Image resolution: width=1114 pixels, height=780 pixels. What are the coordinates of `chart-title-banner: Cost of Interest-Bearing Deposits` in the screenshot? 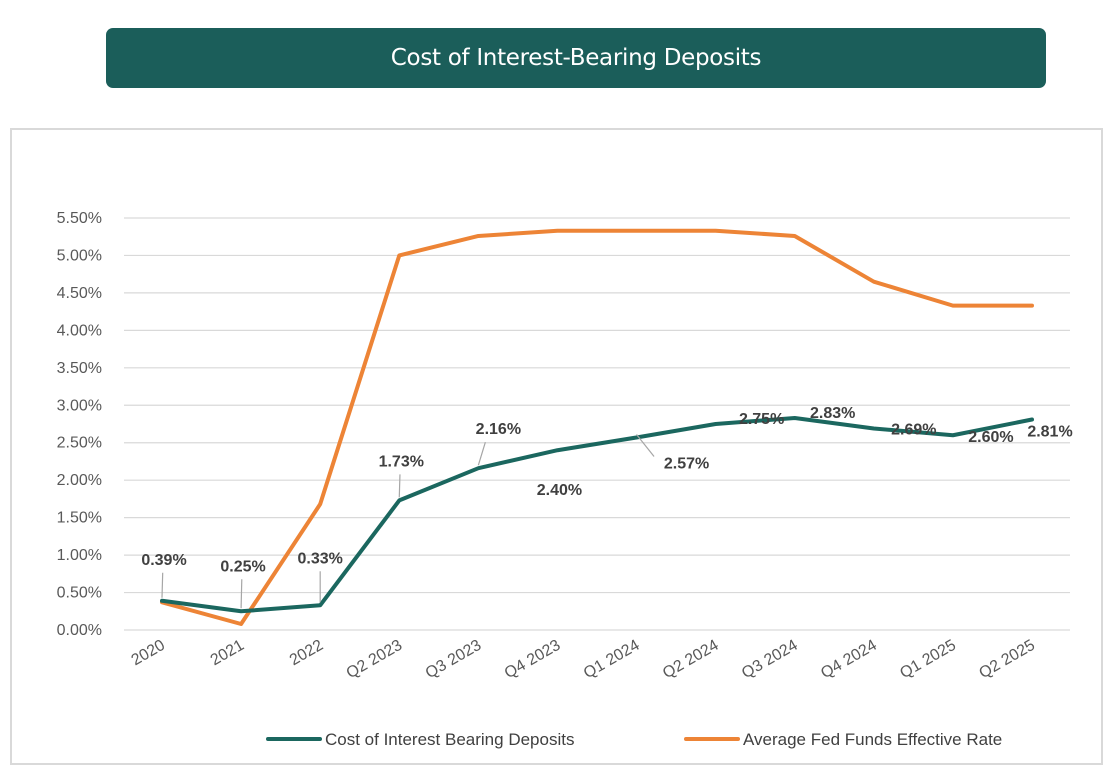 It's located at (576, 58).